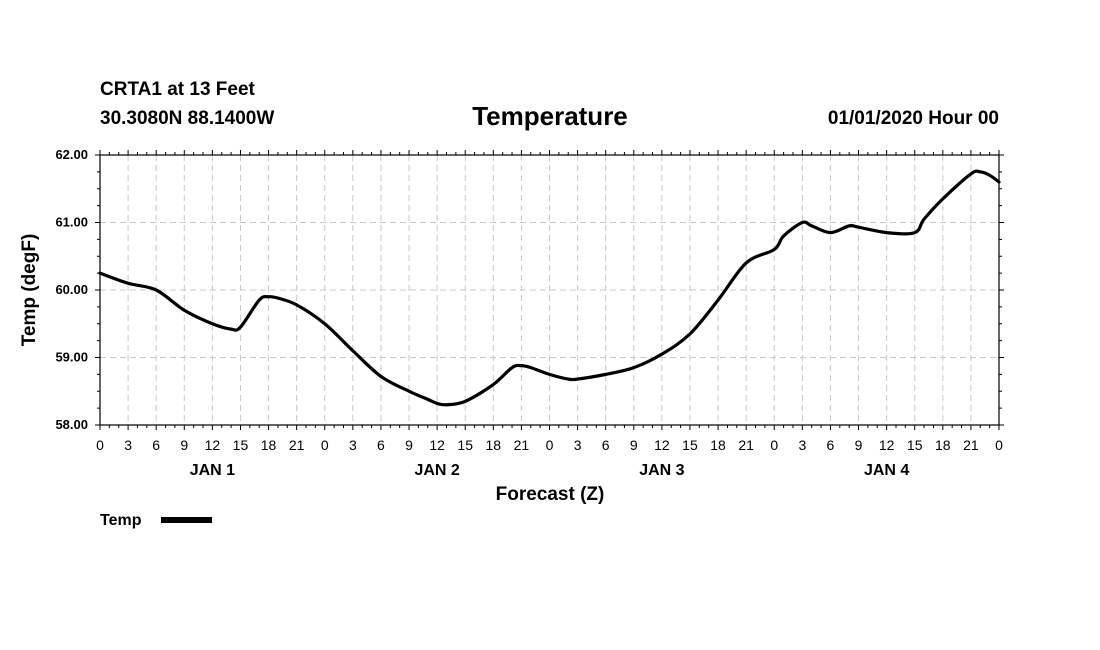 This screenshot has width=1100, height=650. Describe the element at coordinates (661, 470) in the screenshot. I see `day-label: JAN 3` at that location.